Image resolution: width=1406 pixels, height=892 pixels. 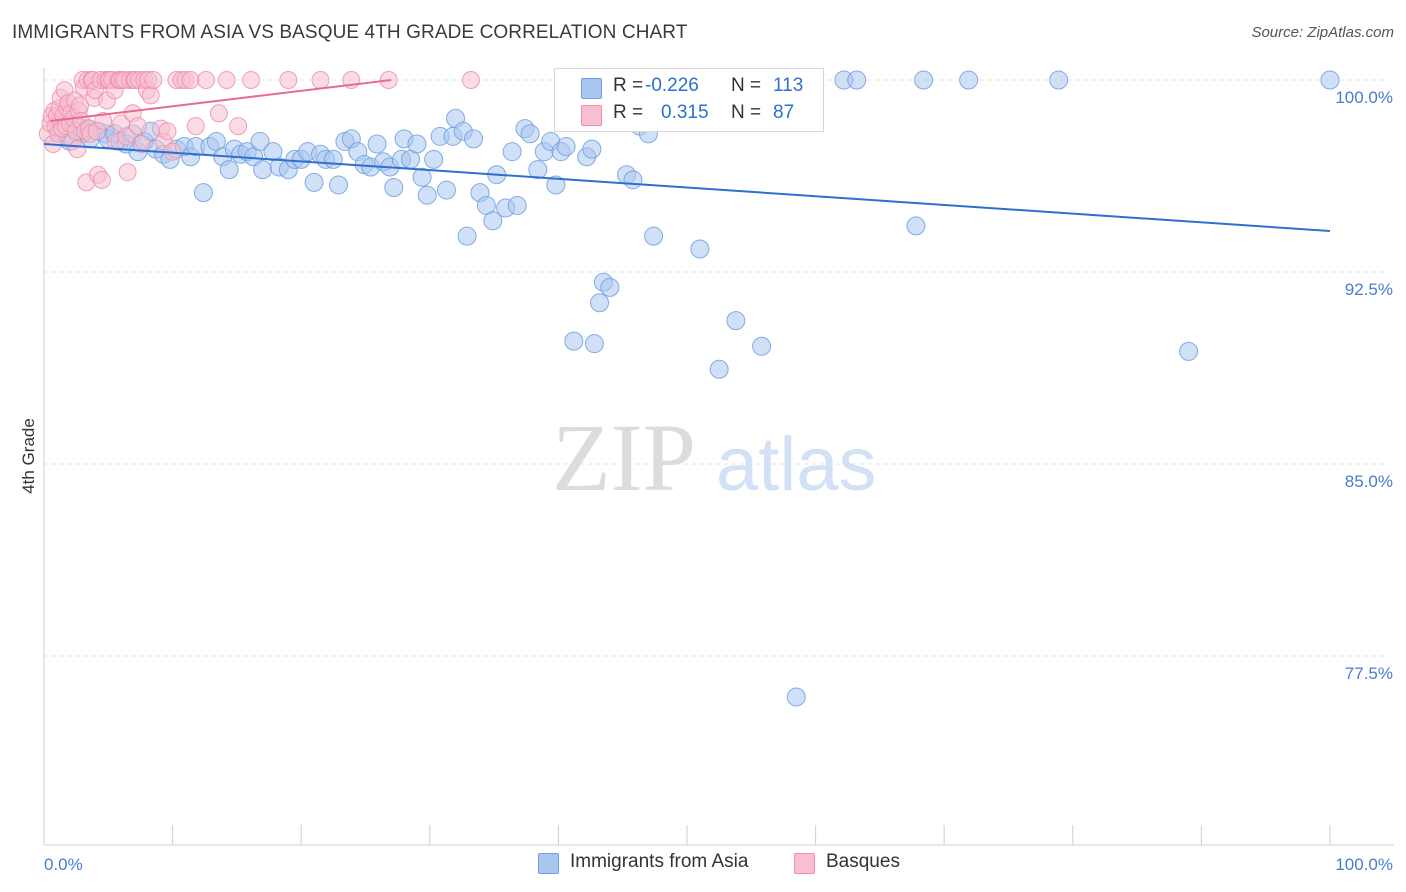 What do you see at coordinates (1369, 673) in the screenshot?
I see `y-tick-label: 77.5%` at bounding box center [1369, 673].